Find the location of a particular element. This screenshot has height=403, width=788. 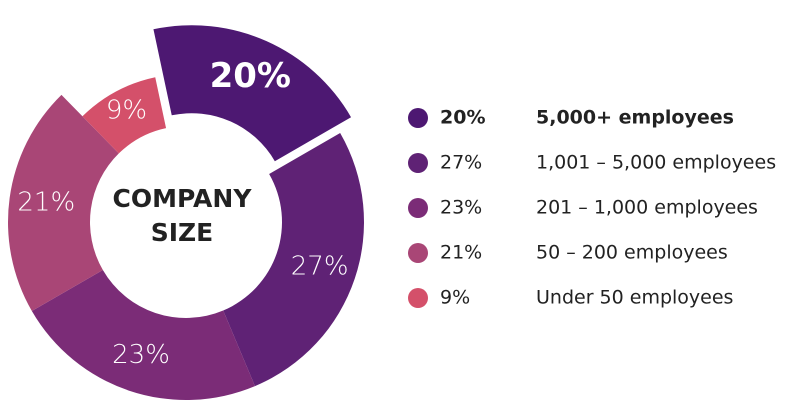

segment-label: 23% is located at coordinates (141, 355).